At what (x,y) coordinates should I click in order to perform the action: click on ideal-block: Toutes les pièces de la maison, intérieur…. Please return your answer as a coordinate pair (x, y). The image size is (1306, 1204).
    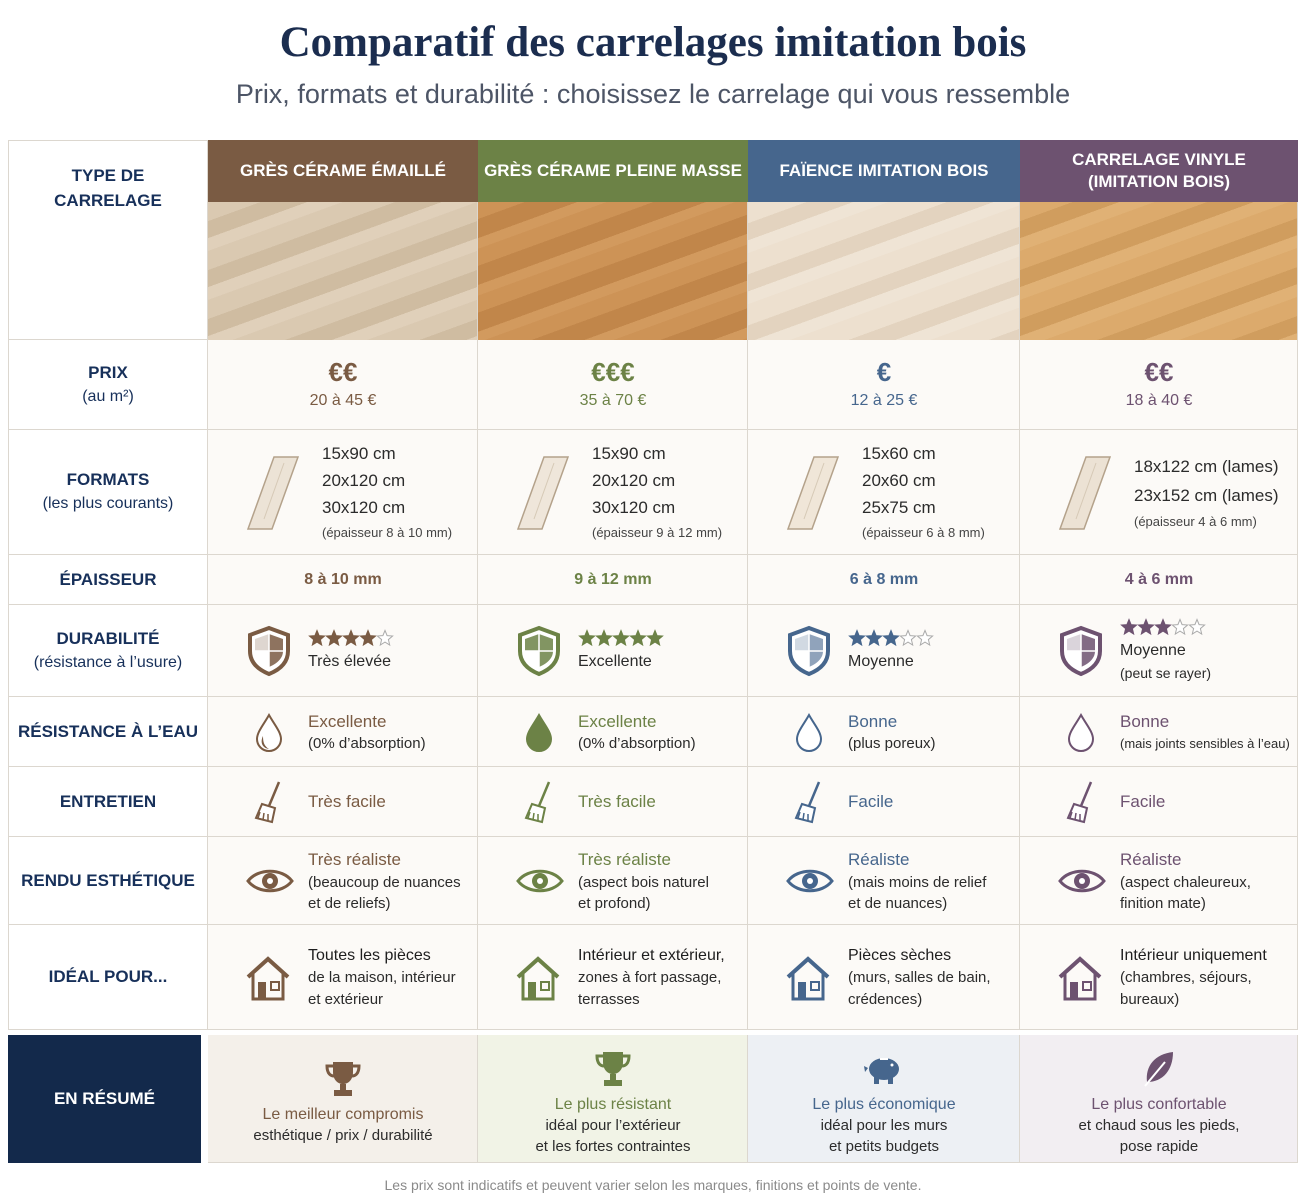
    Looking at the image, I should click on (393, 977).